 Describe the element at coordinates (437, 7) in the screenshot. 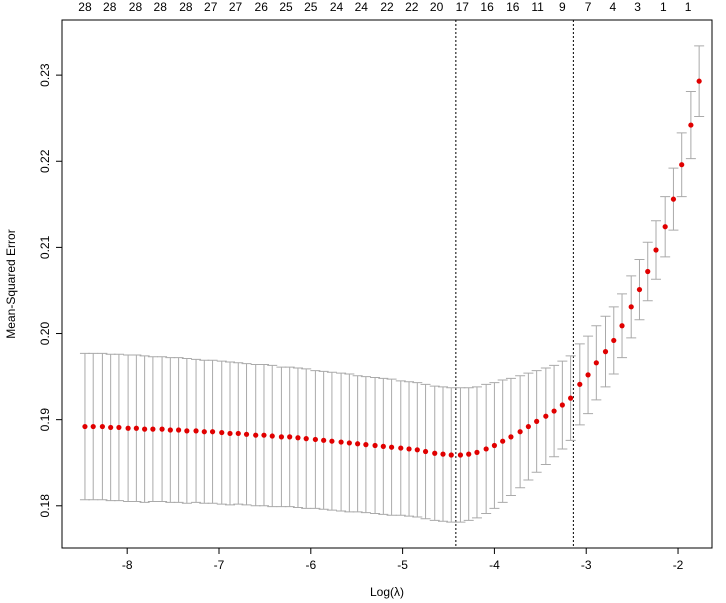

I see `top-tick-label: 20` at that location.